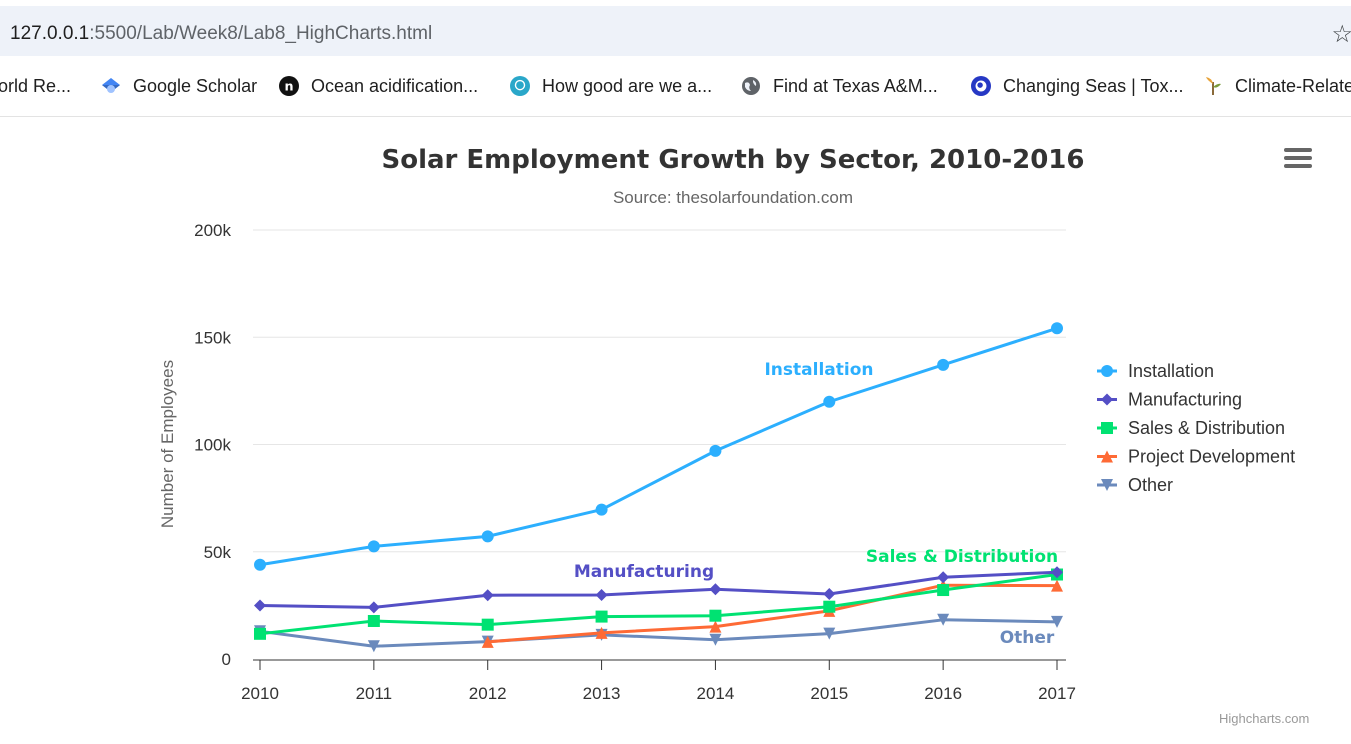  I want to click on hamburger-menu-icon, so click(1298, 160).